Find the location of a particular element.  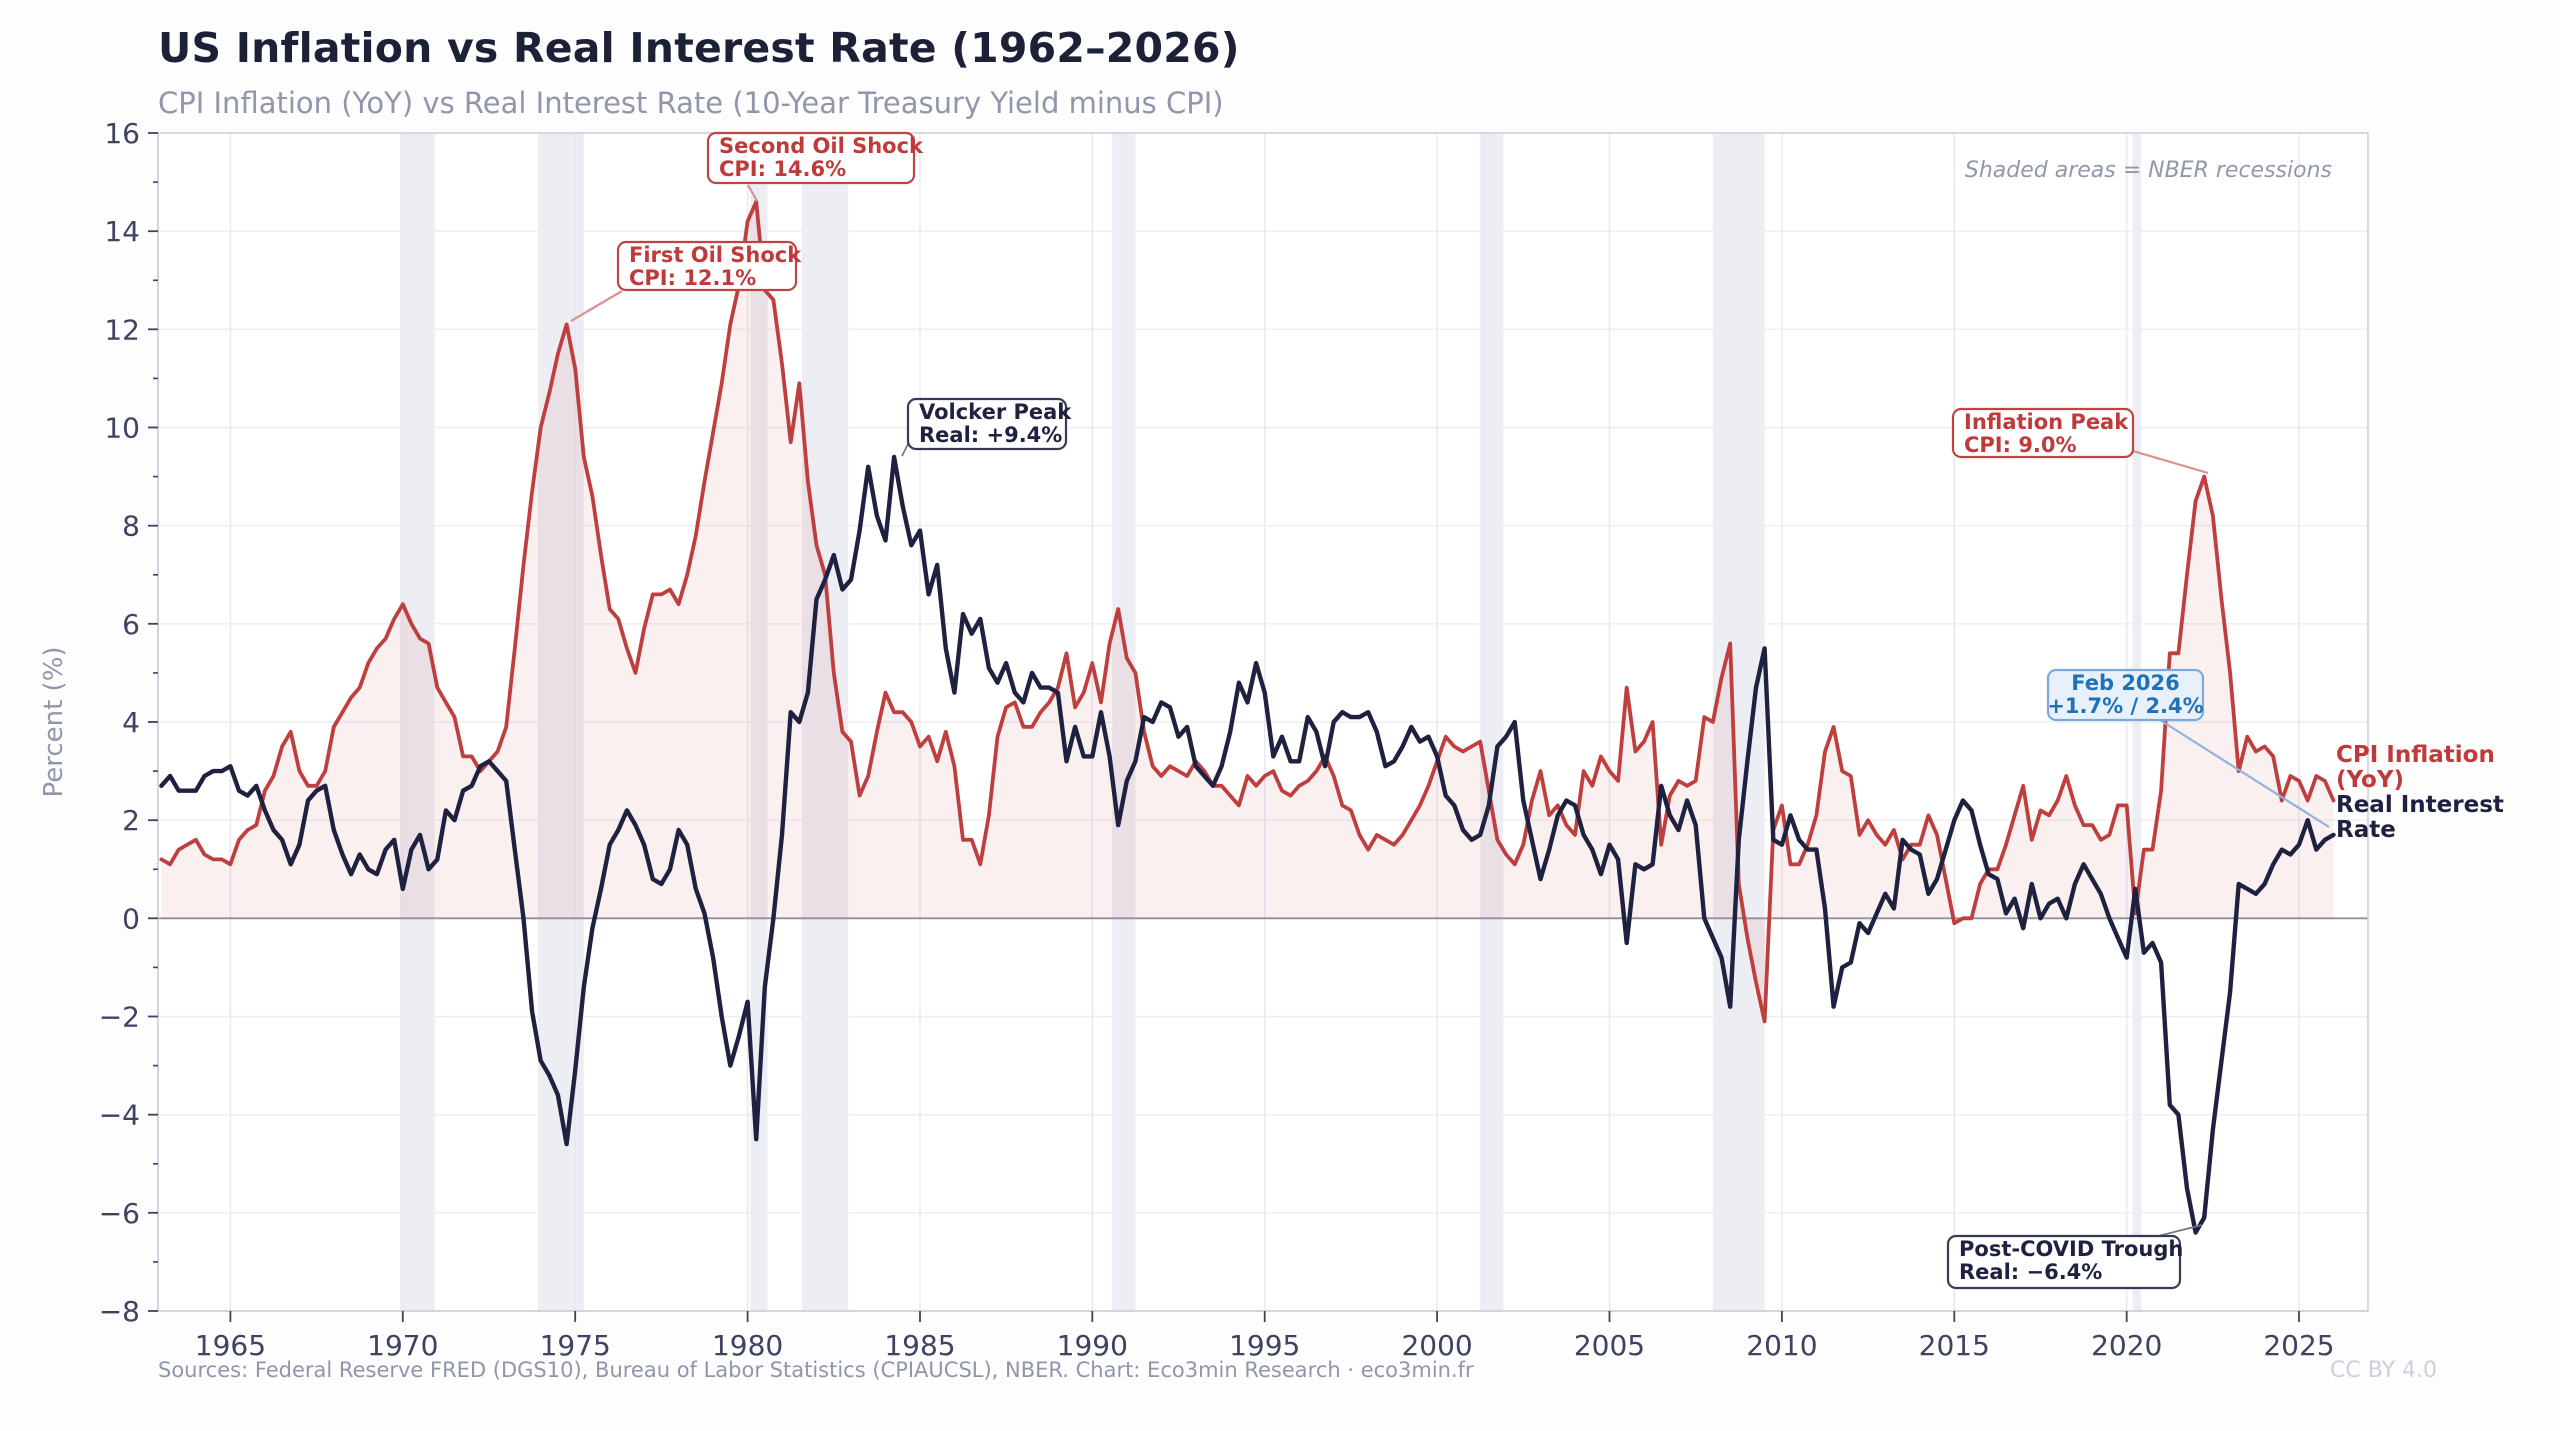

series-label-line: Real Interest is located at coordinates (2420, 805).